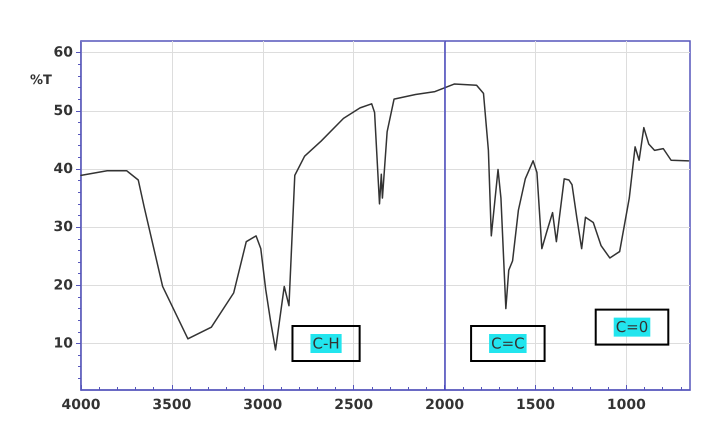 Image resolution: width=713 pixels, height=423 pixels. Describe the element at coordinates (64, 227) in the screenshot. I see `y-tick-label: 30` at that location.